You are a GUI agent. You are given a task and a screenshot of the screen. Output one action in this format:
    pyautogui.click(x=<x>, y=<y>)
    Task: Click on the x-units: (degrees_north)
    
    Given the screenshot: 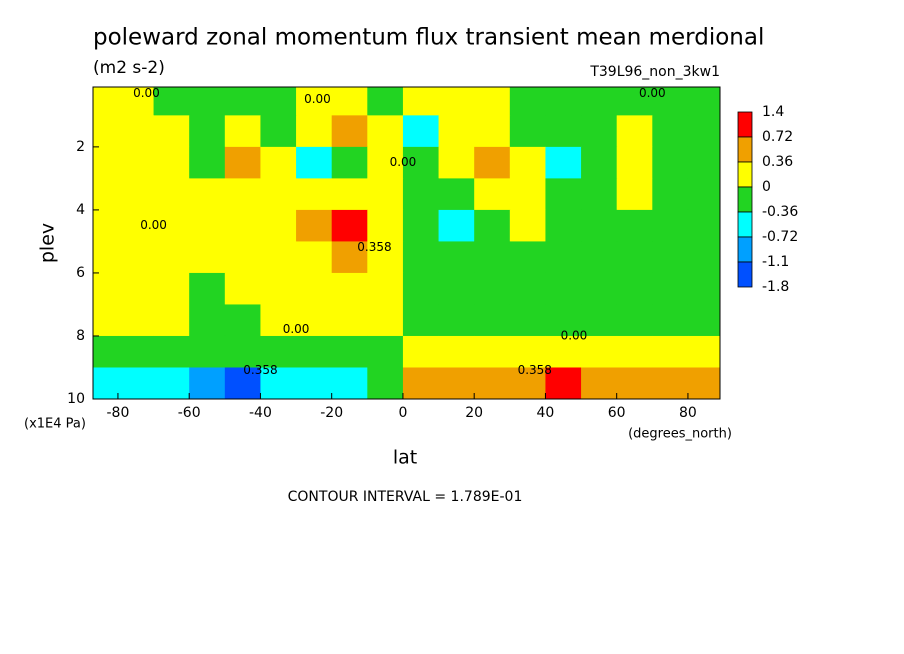 What is the action you would take?
    pyautogui.click(x=680, y=434)
    